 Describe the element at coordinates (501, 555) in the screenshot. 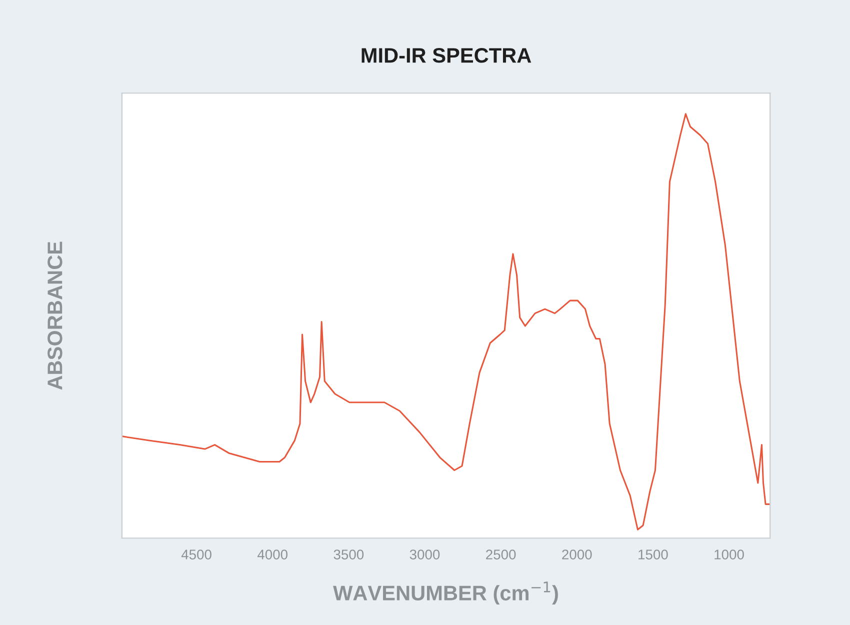

I see `x-tick-label: 2500` at that location.